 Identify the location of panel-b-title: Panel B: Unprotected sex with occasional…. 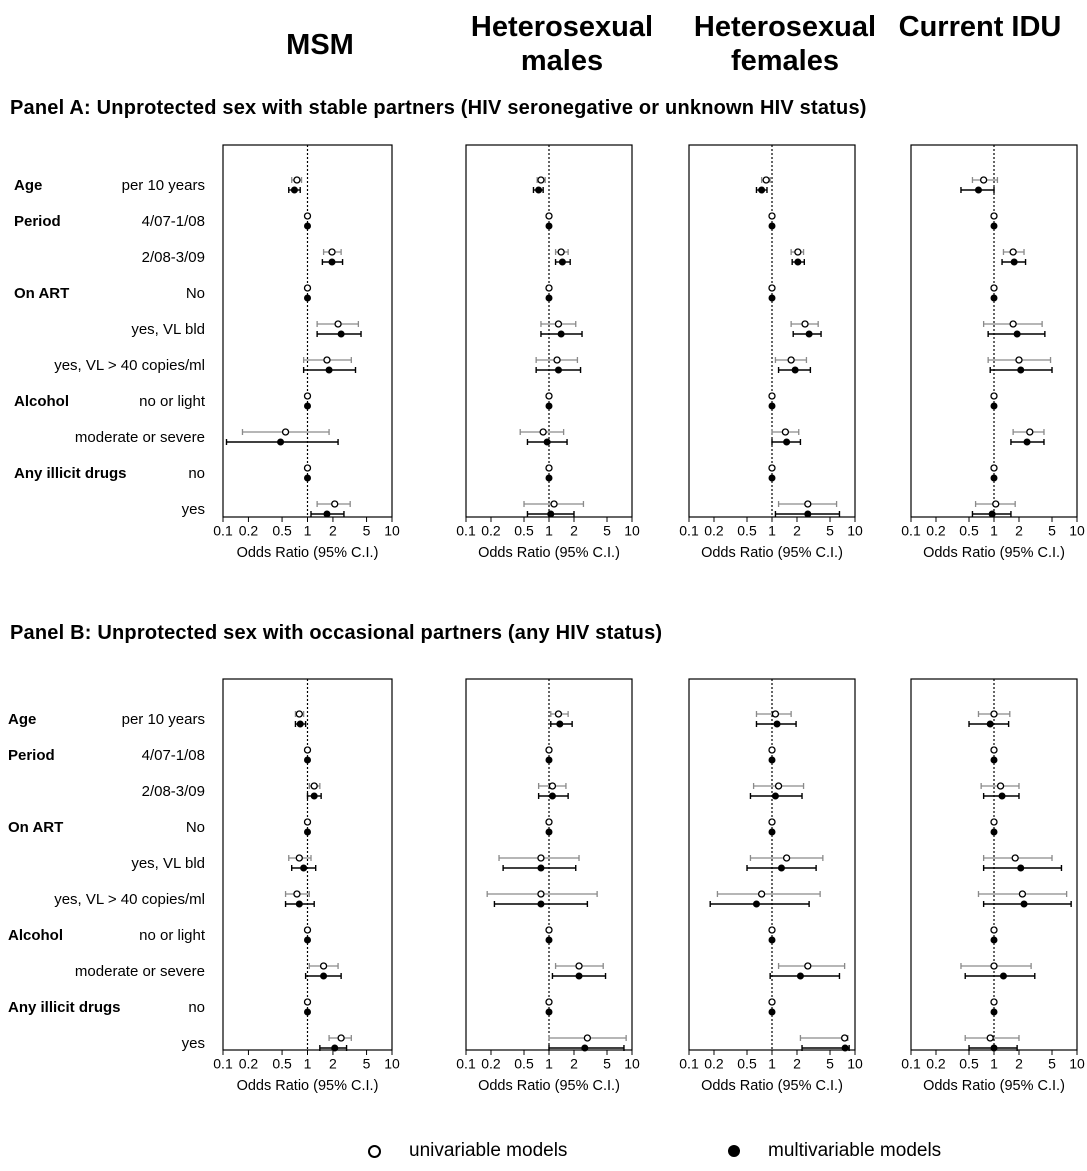
(336, 633).